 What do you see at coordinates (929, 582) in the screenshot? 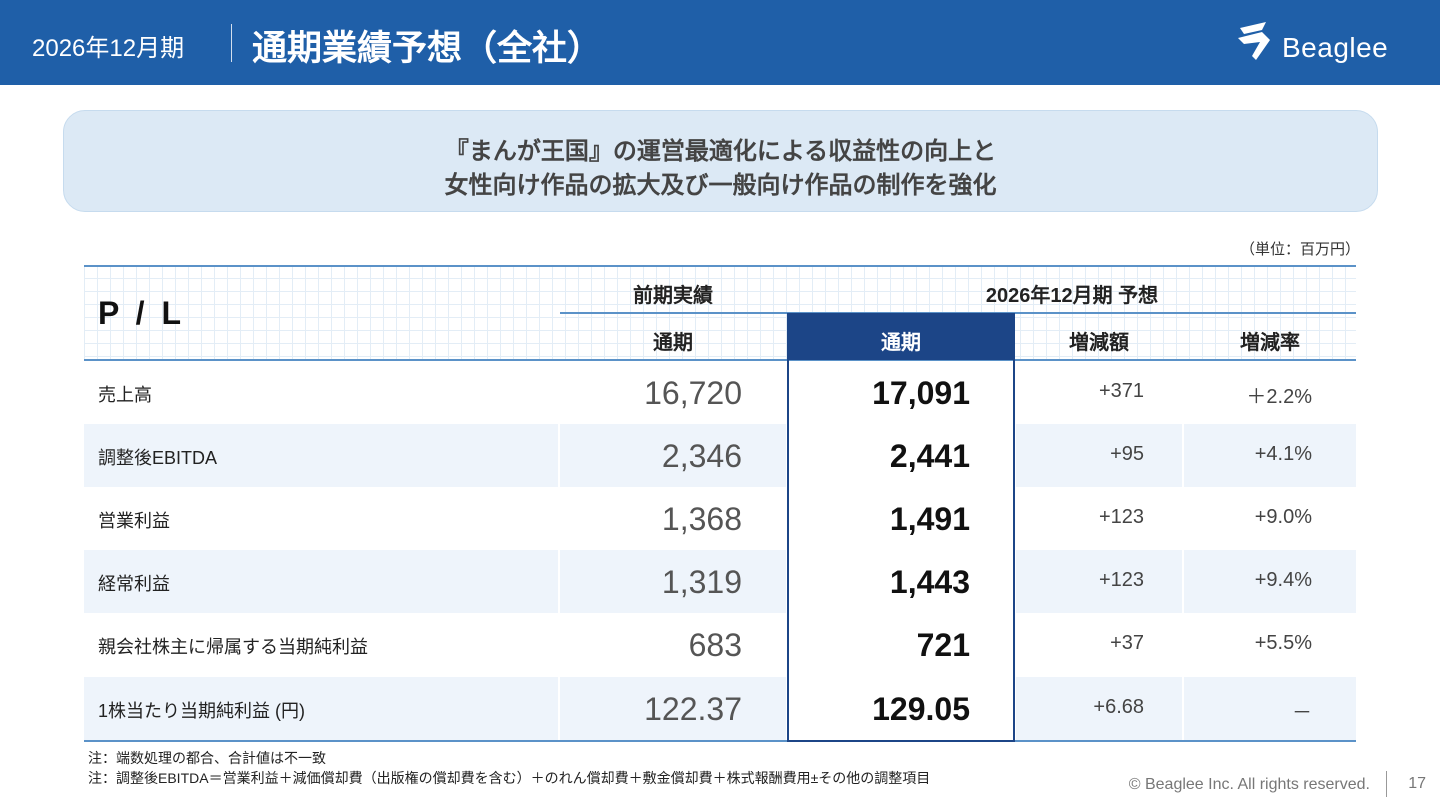
I see `forecast-value: 1,443` at bounding box center [929, 582].